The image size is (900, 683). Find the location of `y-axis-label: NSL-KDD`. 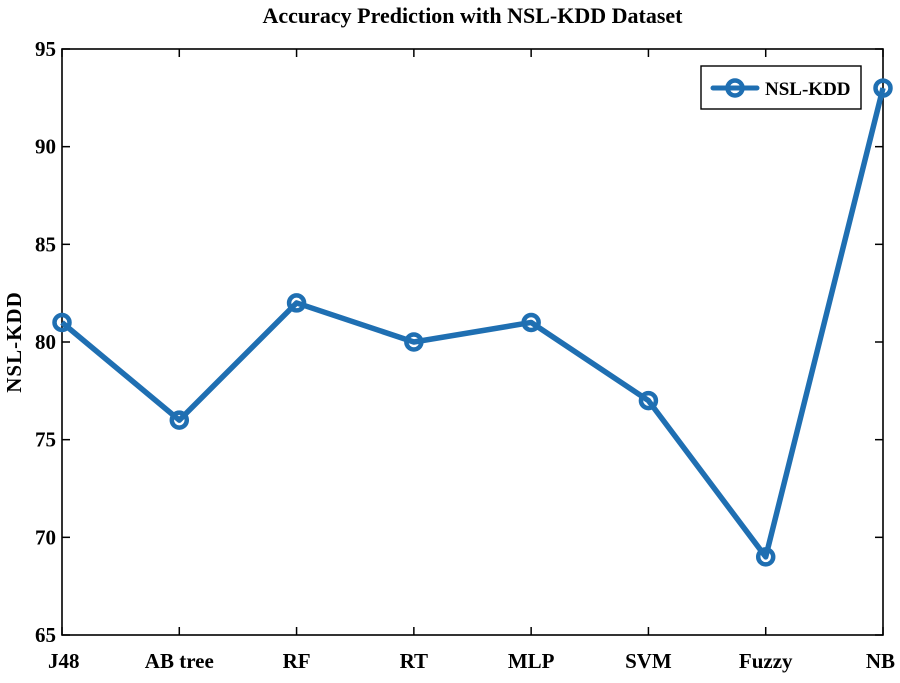

y-axis-label: NSL-KDD is located at coordinates (14, 342).